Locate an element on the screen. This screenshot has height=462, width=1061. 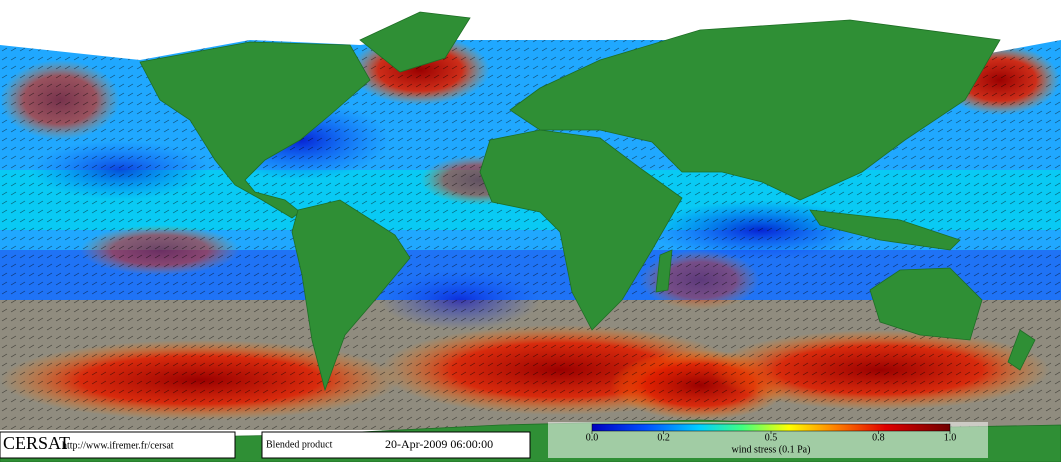
colorbar-tick-label: 0.5 is located at coordinates (771, 437).